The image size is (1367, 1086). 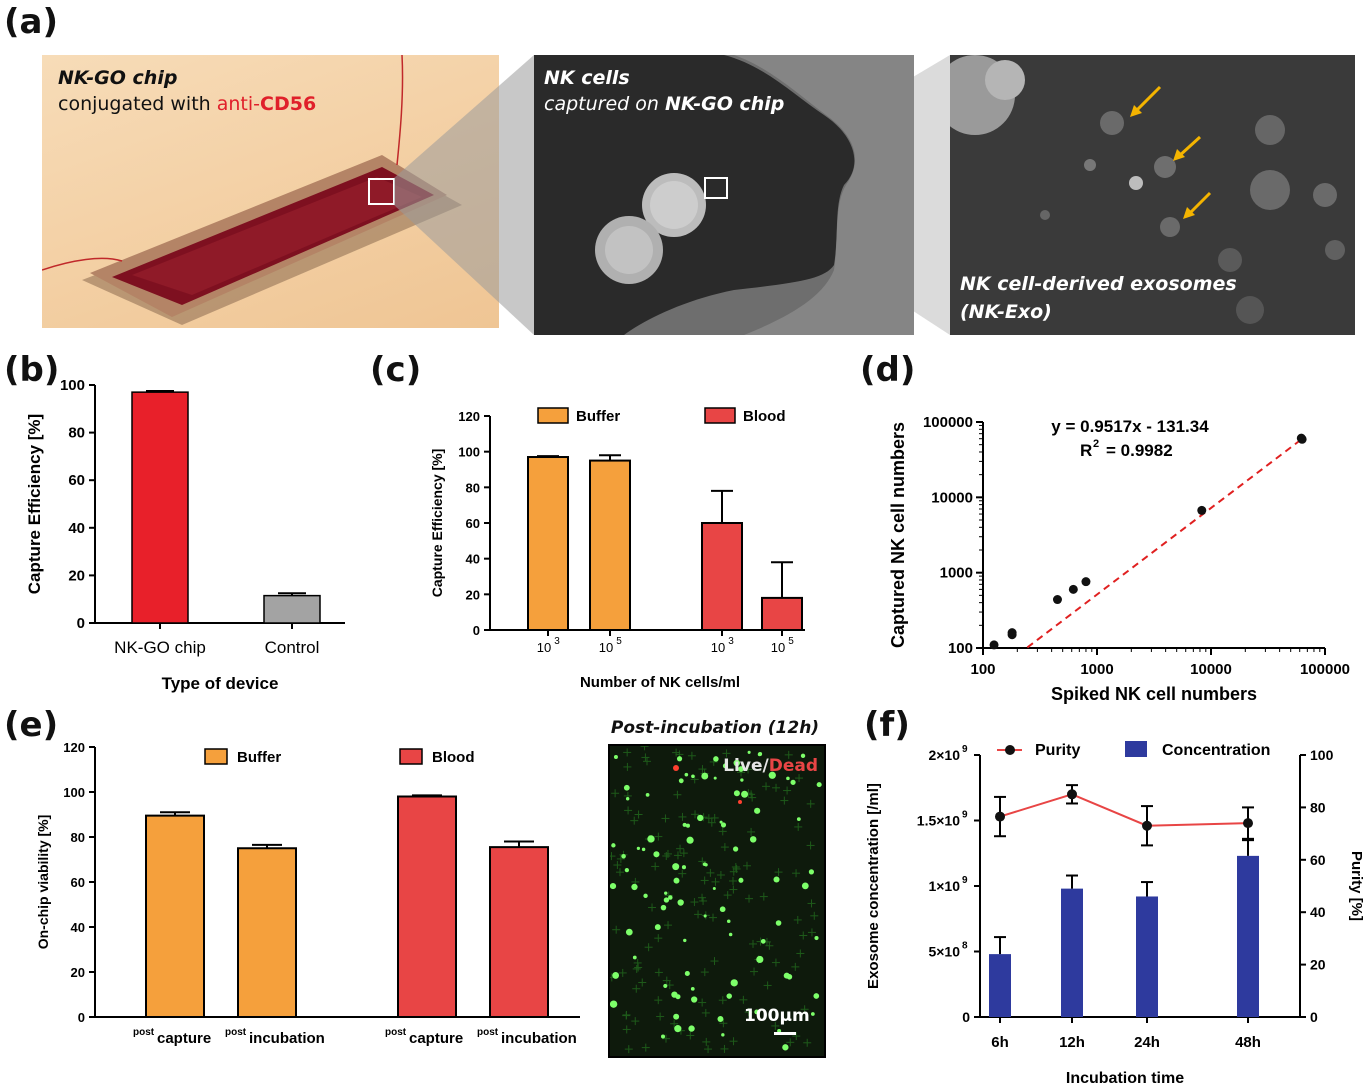 I want to click on bar-Blood, so click(x=782, y=613).